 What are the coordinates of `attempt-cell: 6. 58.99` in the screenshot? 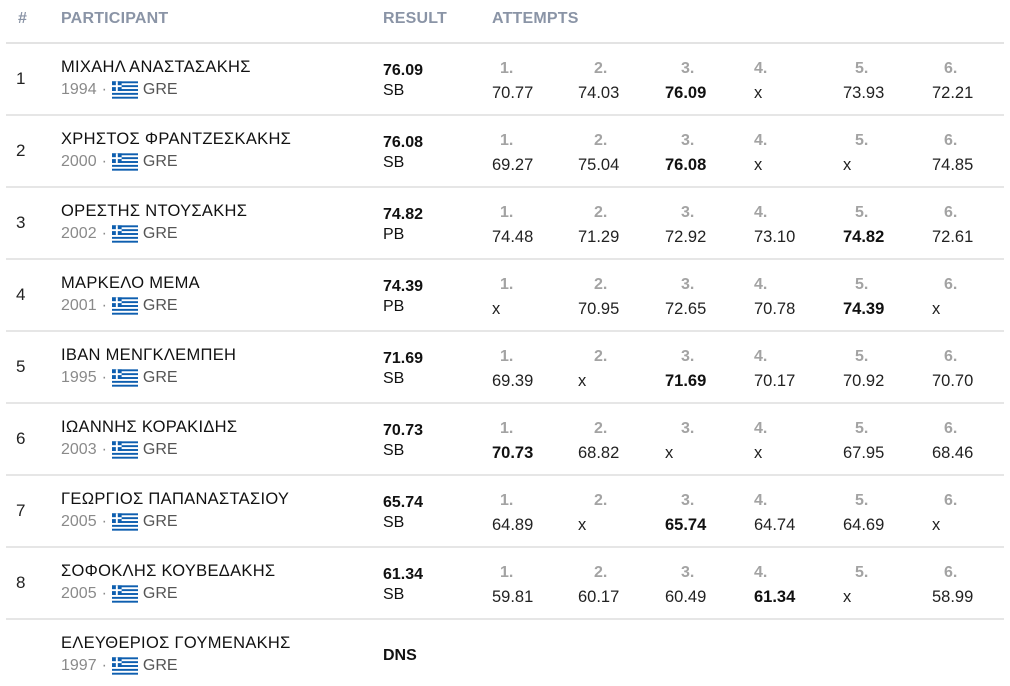 It's located at (962, 578).